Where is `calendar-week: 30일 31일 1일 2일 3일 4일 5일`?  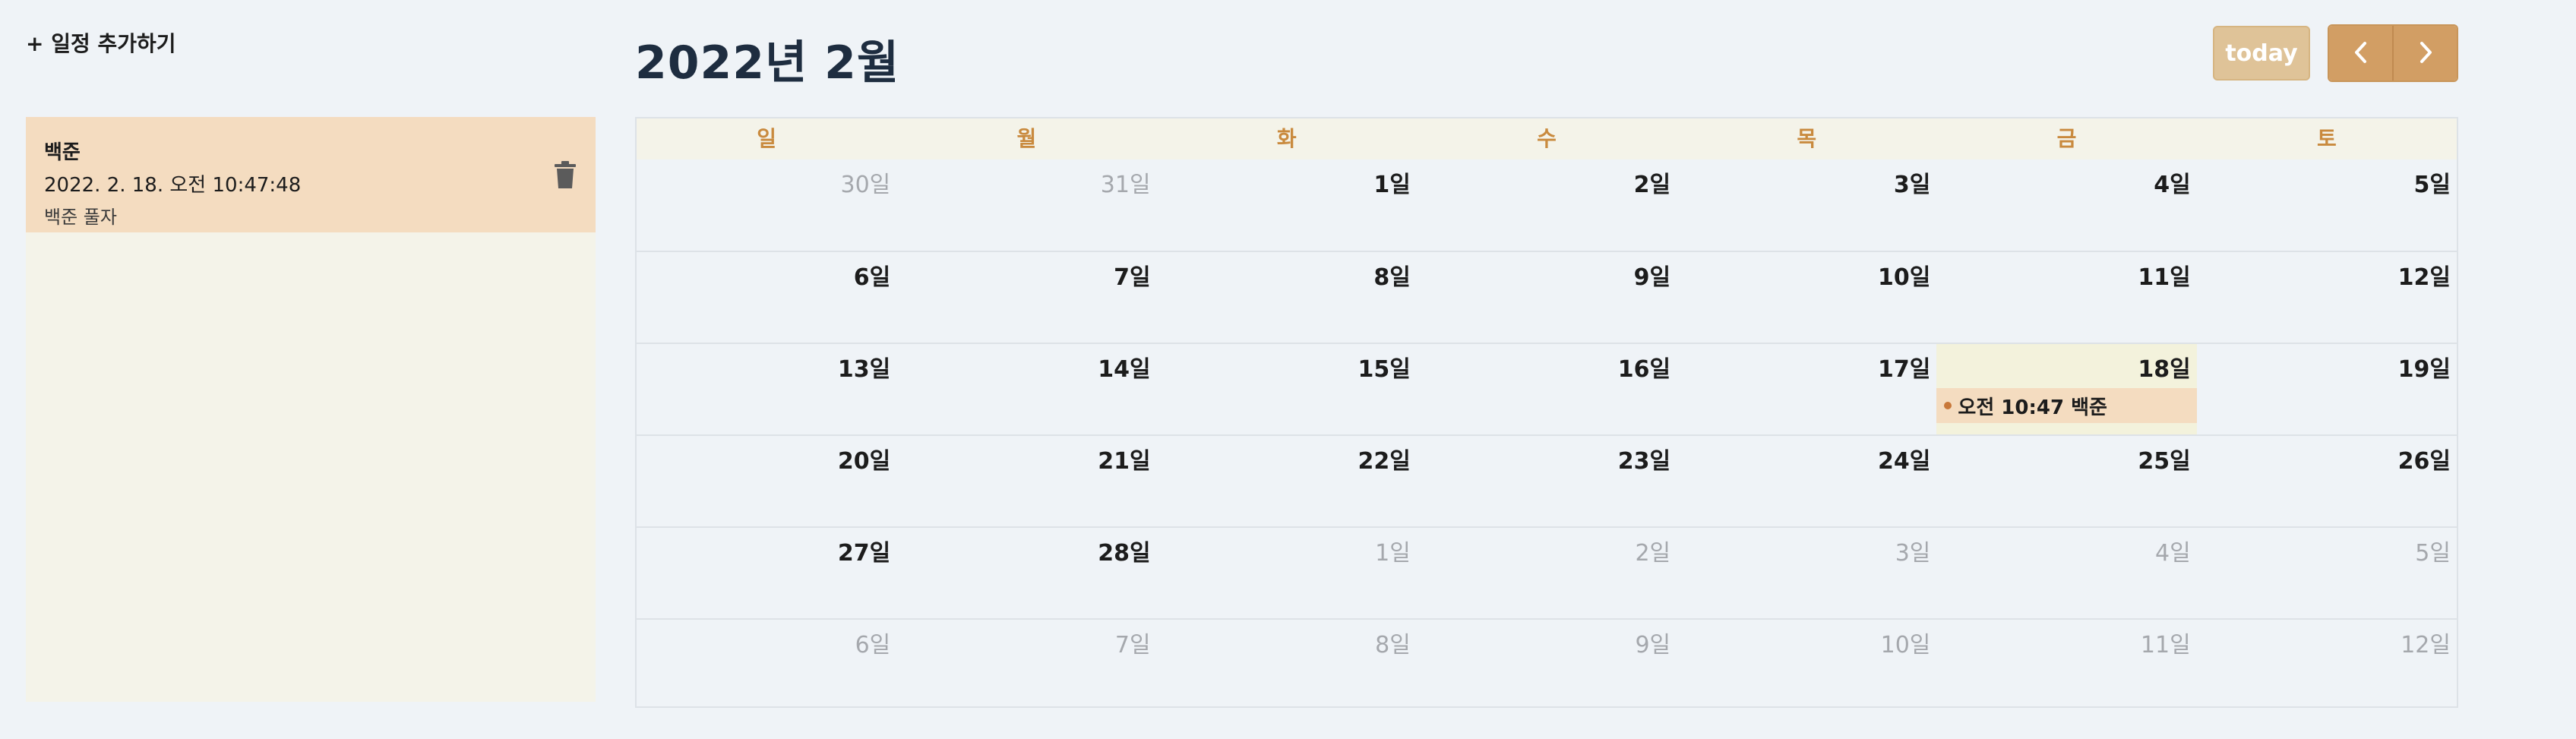 calendar-week: 30일 31일 1일 2일 3일 4일 5일 is located at coordinates (1547, 205).